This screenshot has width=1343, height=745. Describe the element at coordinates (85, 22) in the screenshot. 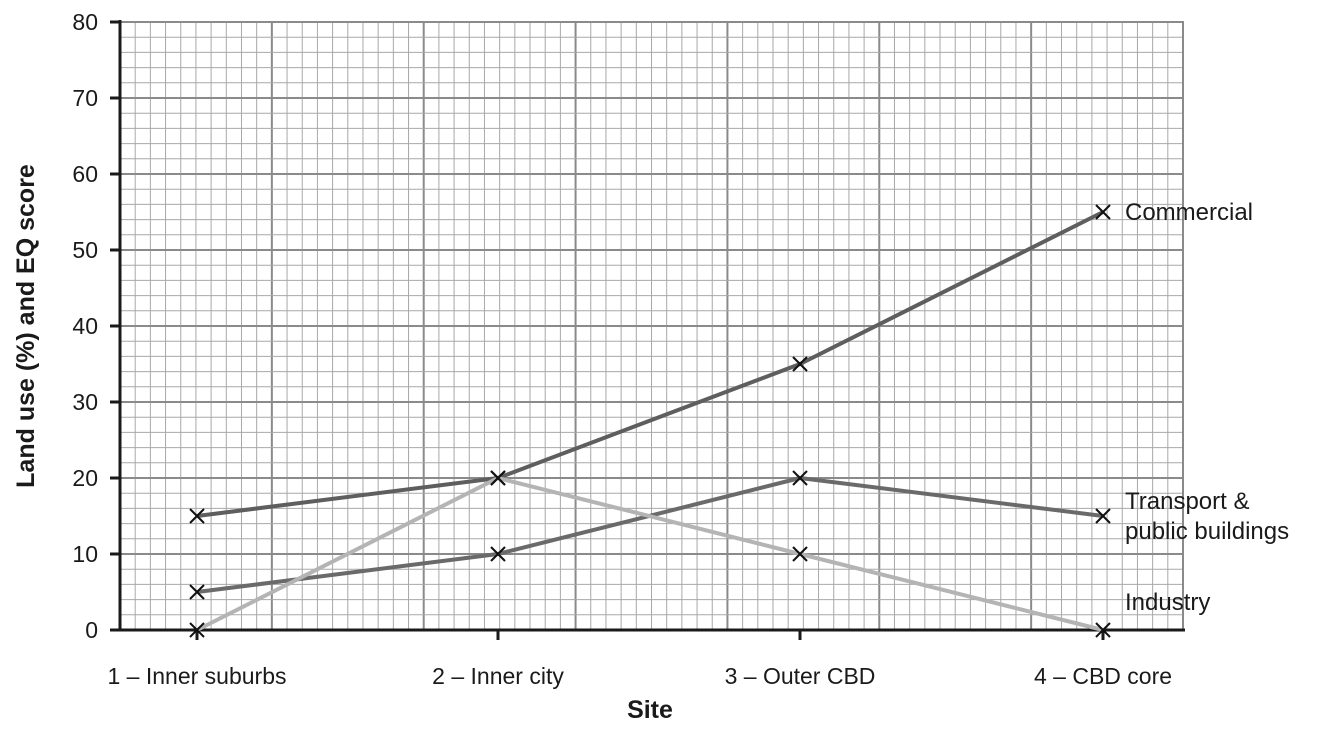

I see `y-tick-label: 80` at that location.